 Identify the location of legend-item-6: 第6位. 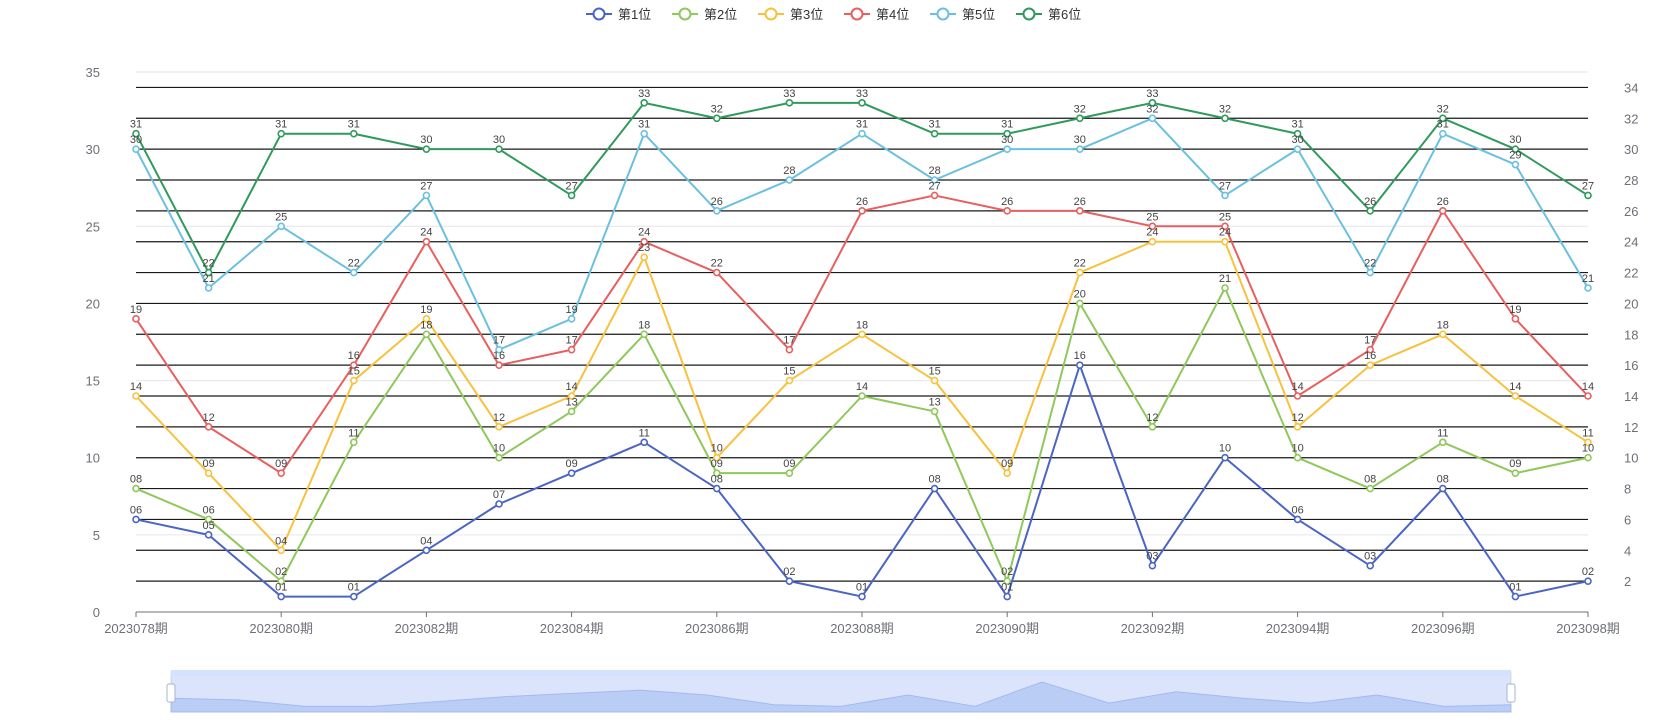
(1048, 14).